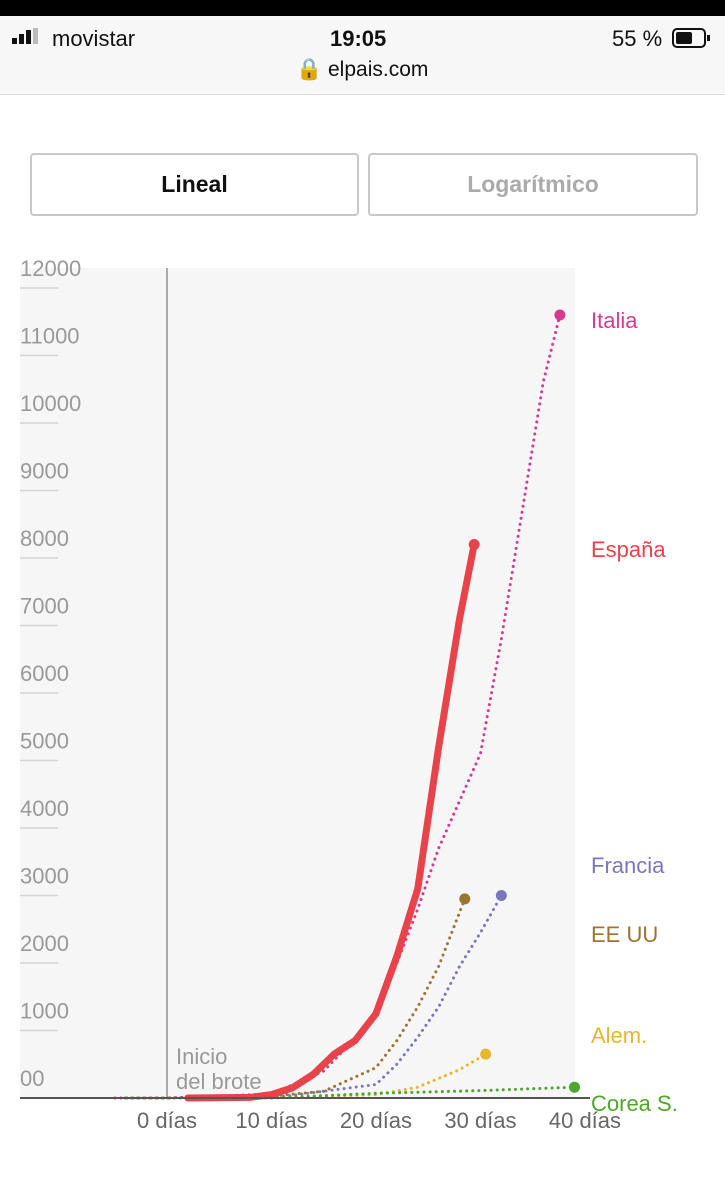 The width and height of the screenshot is (725, 1200). What do you see at coordinates (167, 1120) in the screenshot?
I see `x-tick-label: 0 días` at bounding box center [167, 1120].